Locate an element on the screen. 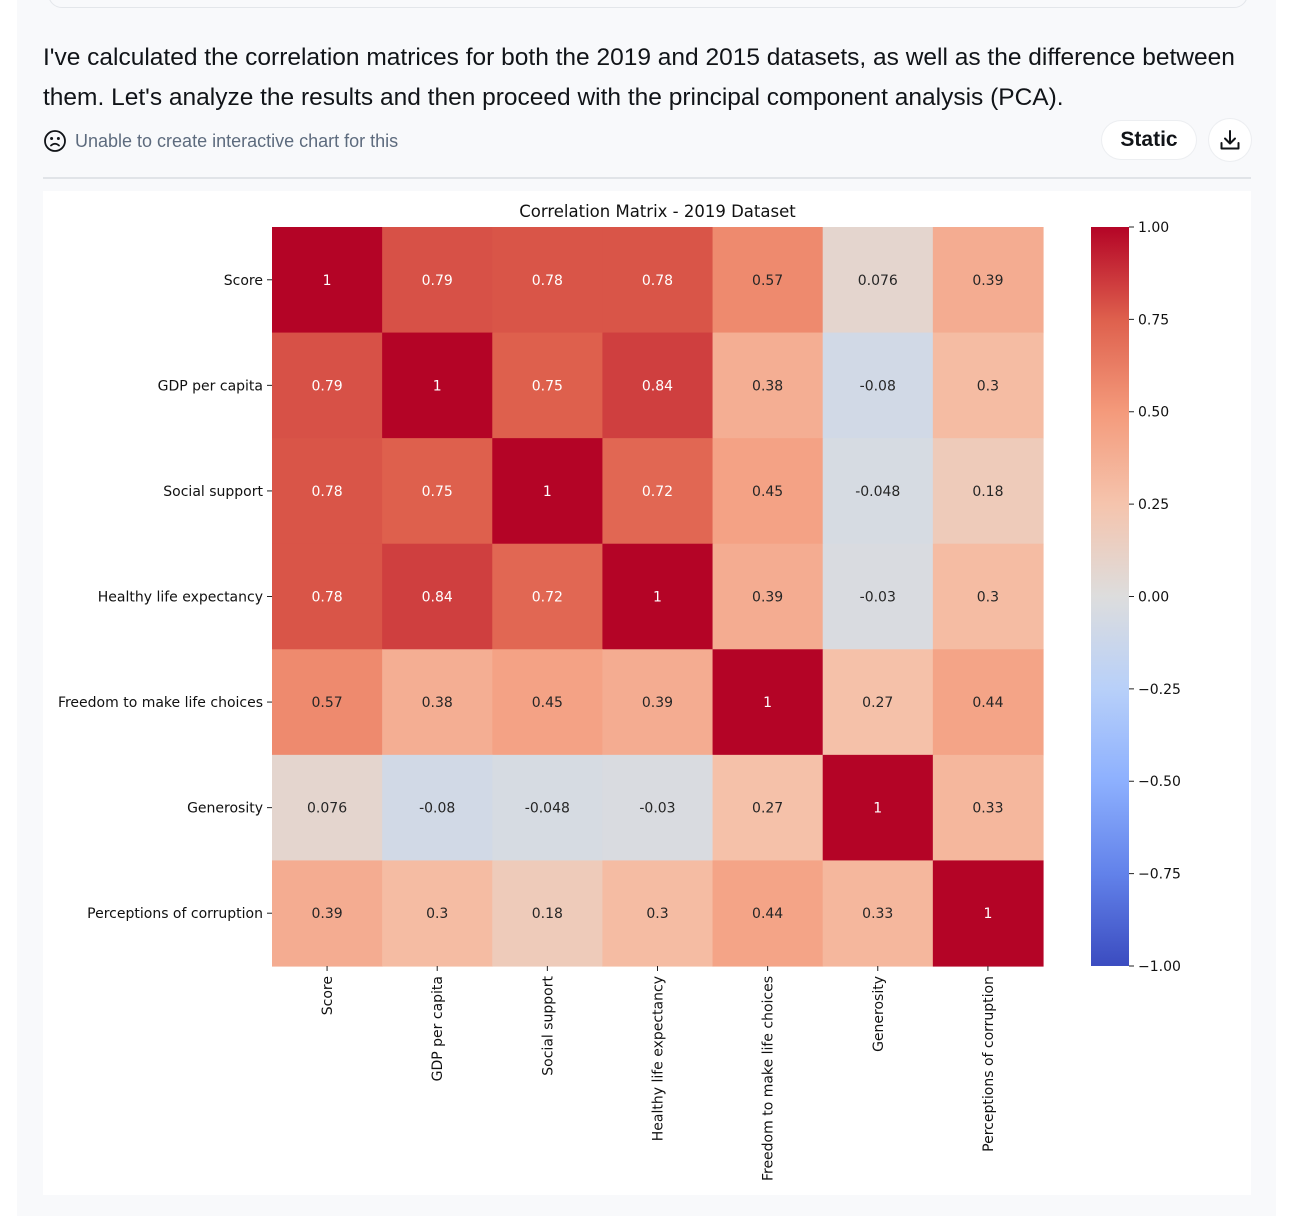 The height and width of the screenshot is (1216, 1292). download-button is located at coordinates (1230, 140).